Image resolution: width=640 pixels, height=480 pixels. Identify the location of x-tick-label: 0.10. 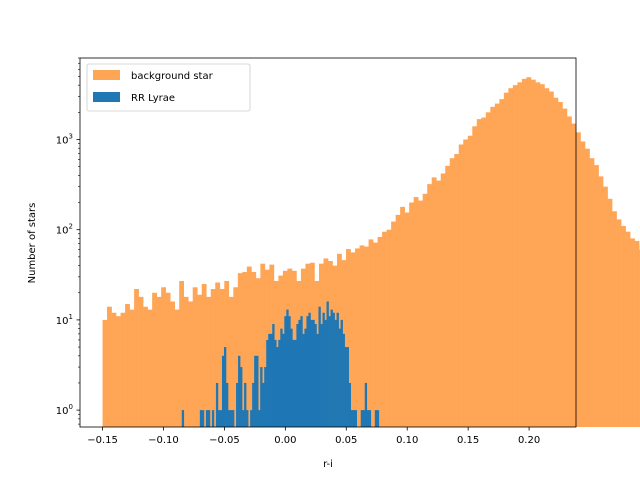
(407, 440).